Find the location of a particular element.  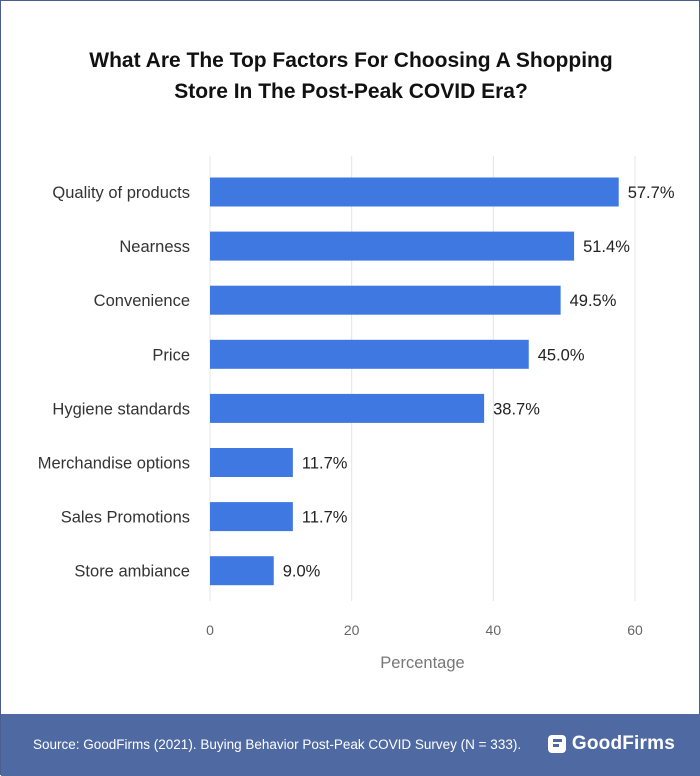

x-tick-label: 0 is located at coordinates (210, 630).